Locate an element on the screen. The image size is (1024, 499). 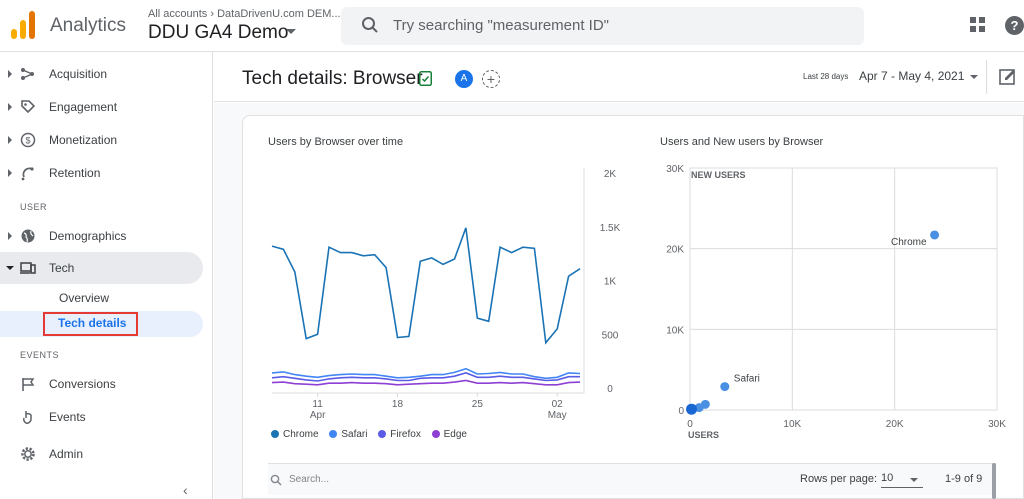
collapse-sidebar-button: ‹ is located at coordinates (185, 490).